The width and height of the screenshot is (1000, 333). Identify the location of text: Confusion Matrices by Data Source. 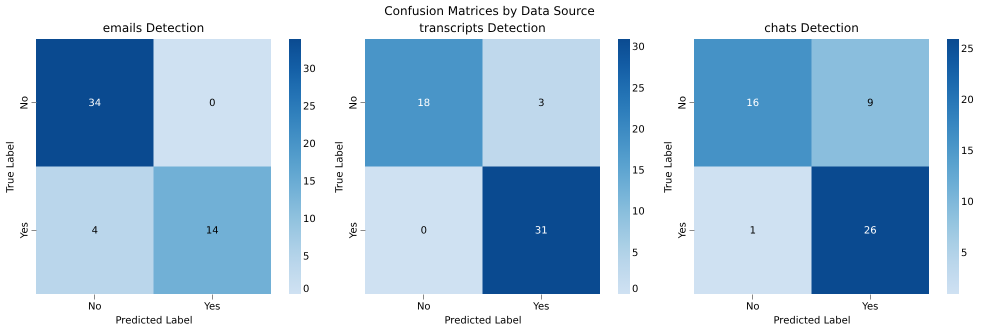
(489, 11).